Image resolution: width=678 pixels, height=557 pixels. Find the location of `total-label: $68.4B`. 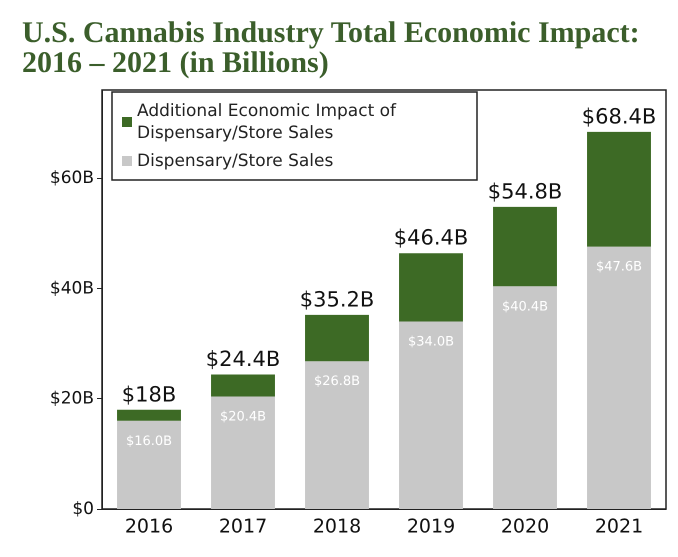

total-label: $68.4B is located at coordinates (619, 116).